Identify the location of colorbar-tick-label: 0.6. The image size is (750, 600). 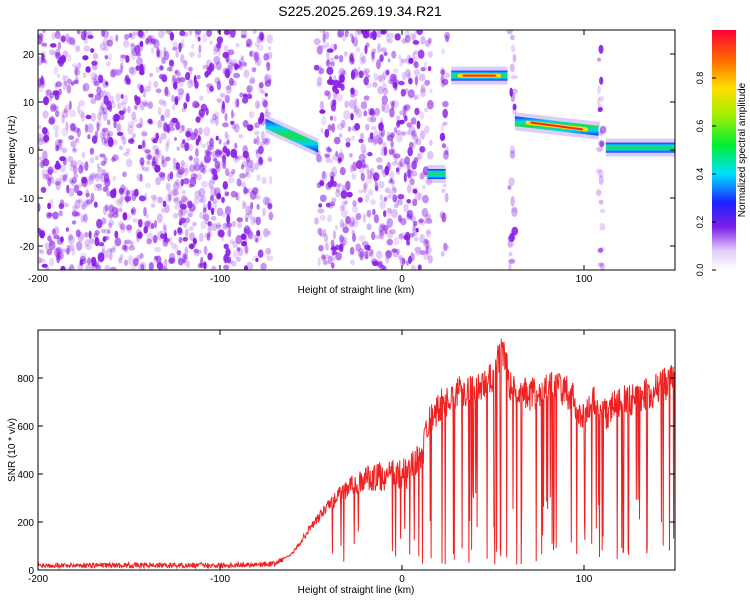
(700, 126).